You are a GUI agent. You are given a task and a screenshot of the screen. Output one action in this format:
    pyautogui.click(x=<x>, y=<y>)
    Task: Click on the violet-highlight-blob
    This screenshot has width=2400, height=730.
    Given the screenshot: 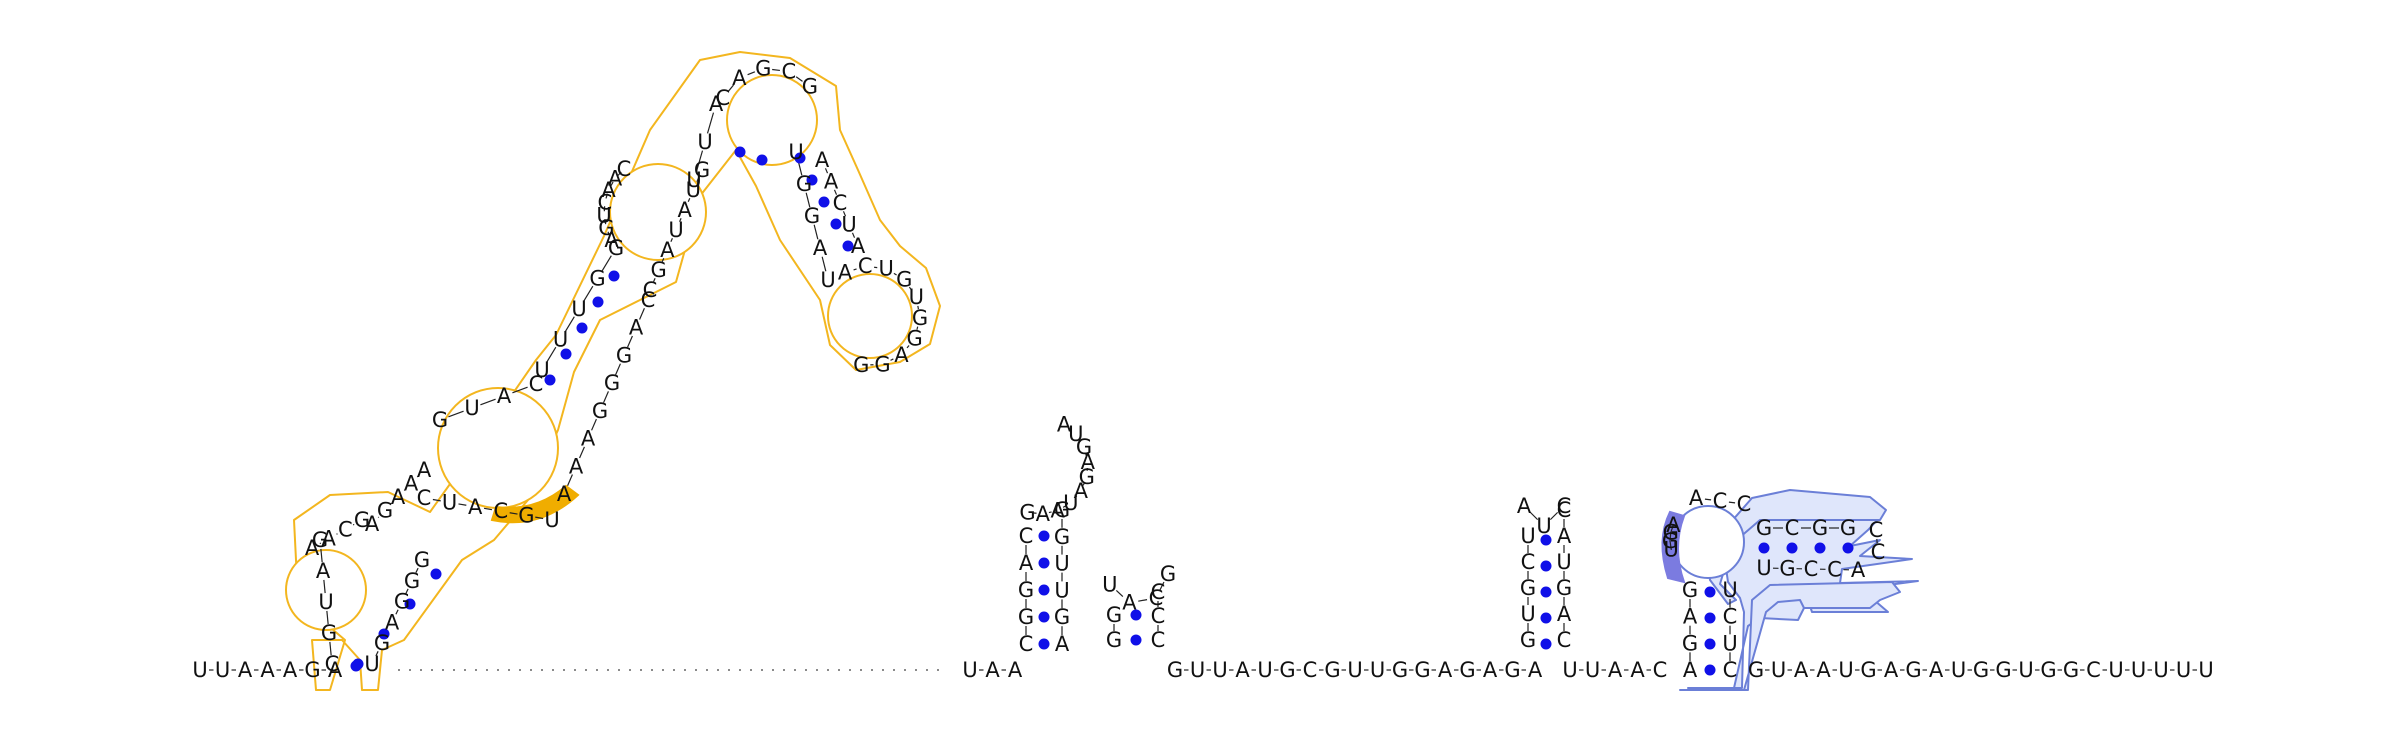 What is the action you would take?
    pyautogui.click(x=1673, y=547)
    